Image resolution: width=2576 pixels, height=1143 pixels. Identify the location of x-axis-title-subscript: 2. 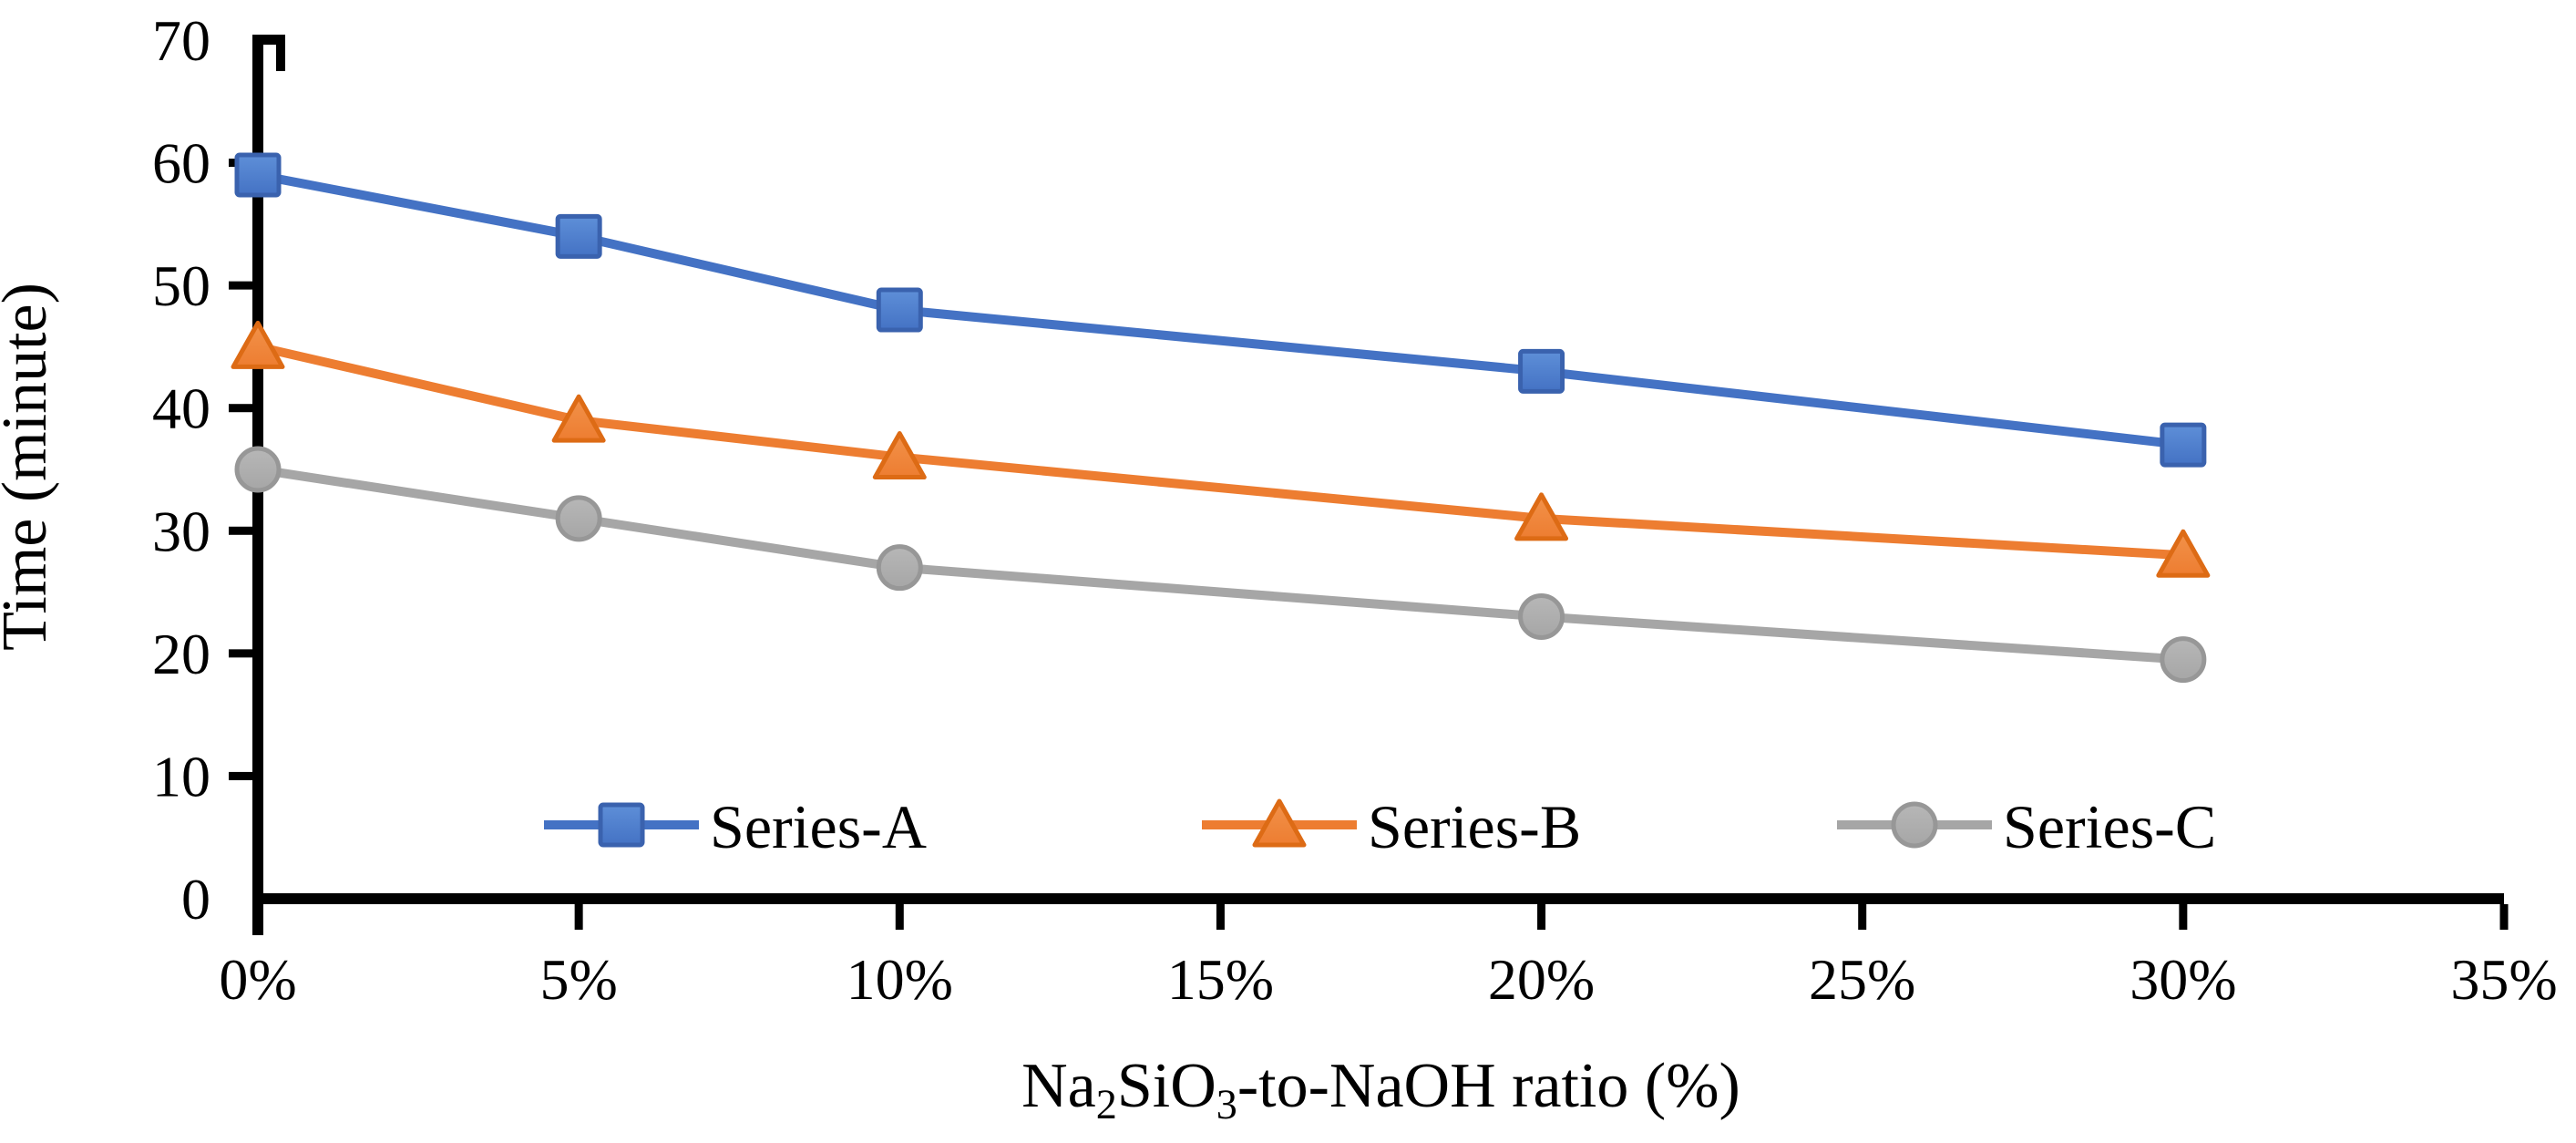
(1106, 1104).